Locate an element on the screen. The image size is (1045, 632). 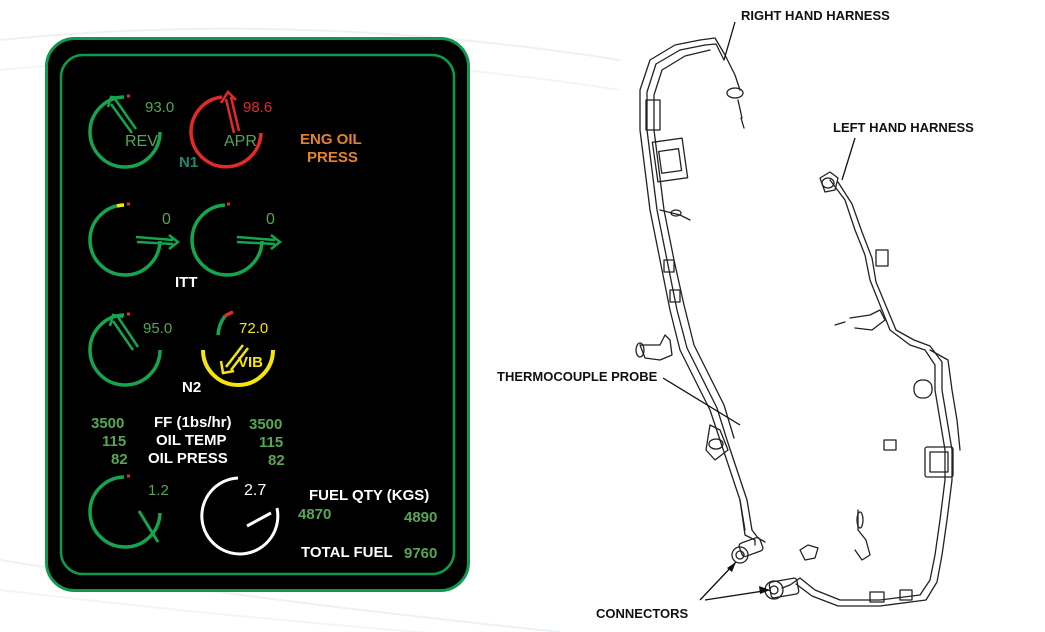
n1-right-value: 98.6 is located at coordinates (258, 107).